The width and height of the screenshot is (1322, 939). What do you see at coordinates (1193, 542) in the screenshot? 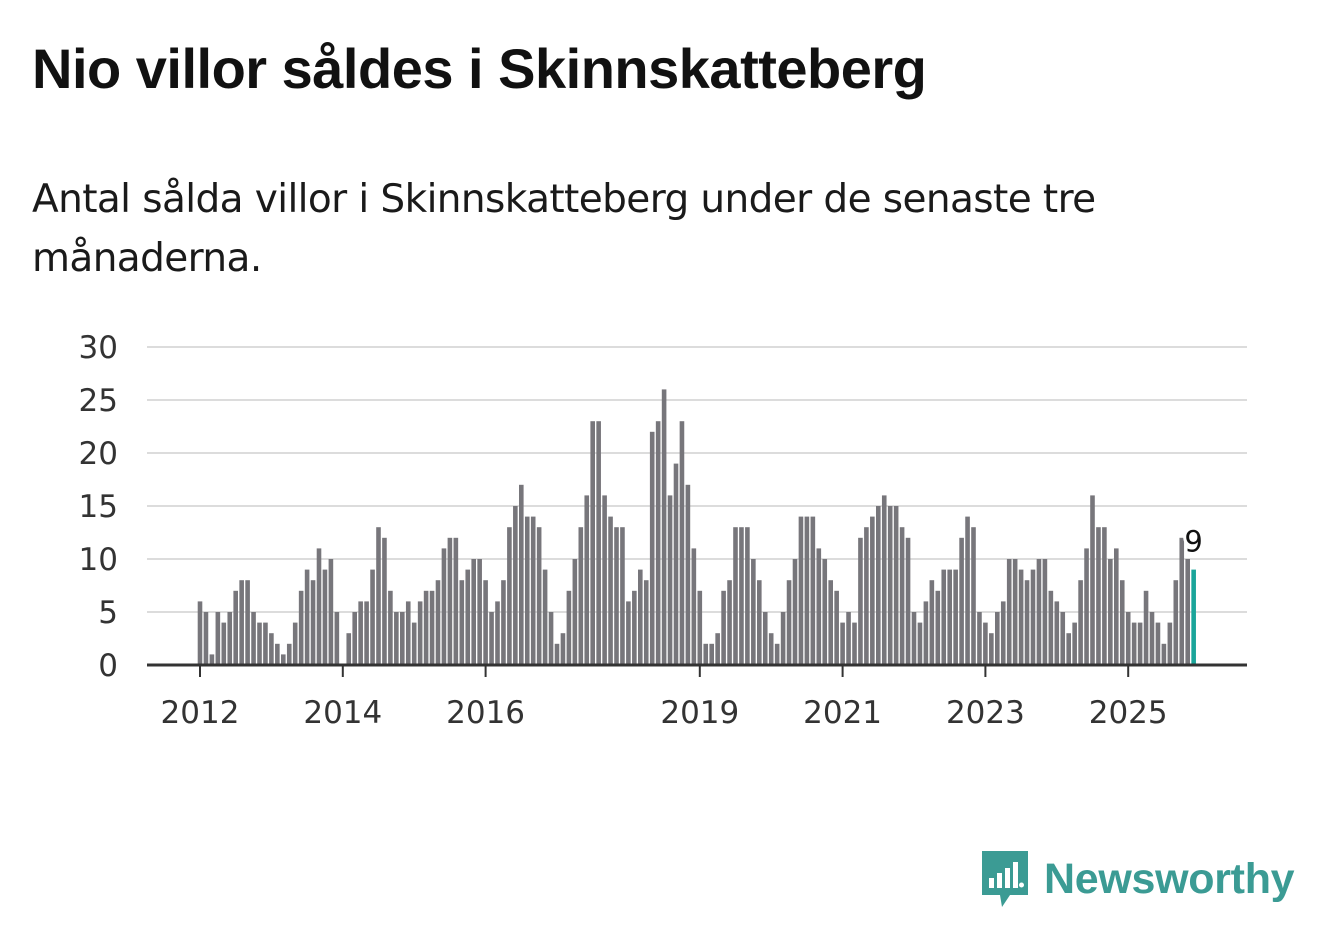
I see `highlight-value-label: 9` at bounding box center [1193, 542].